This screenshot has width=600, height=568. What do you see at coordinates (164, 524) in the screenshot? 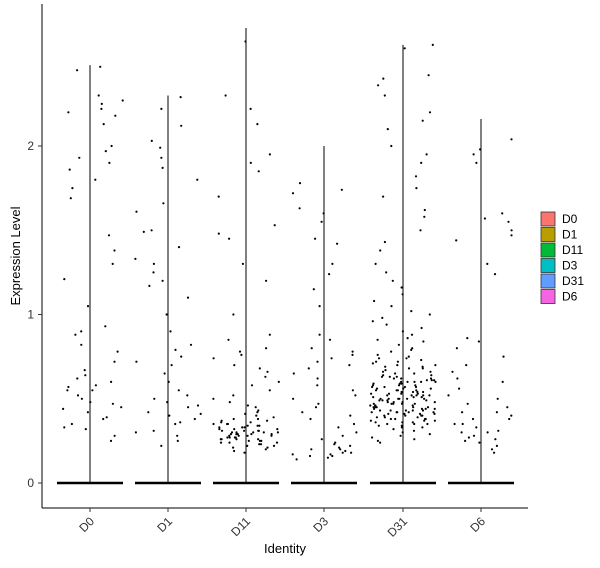
I see `x-tick-label: D1` at bounding box center [164, 524].